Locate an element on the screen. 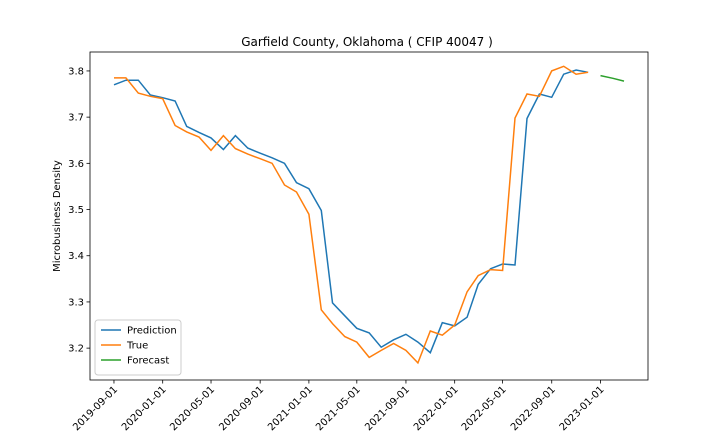  y-tick-label: 3.7 is located at coordinates (76, 118).